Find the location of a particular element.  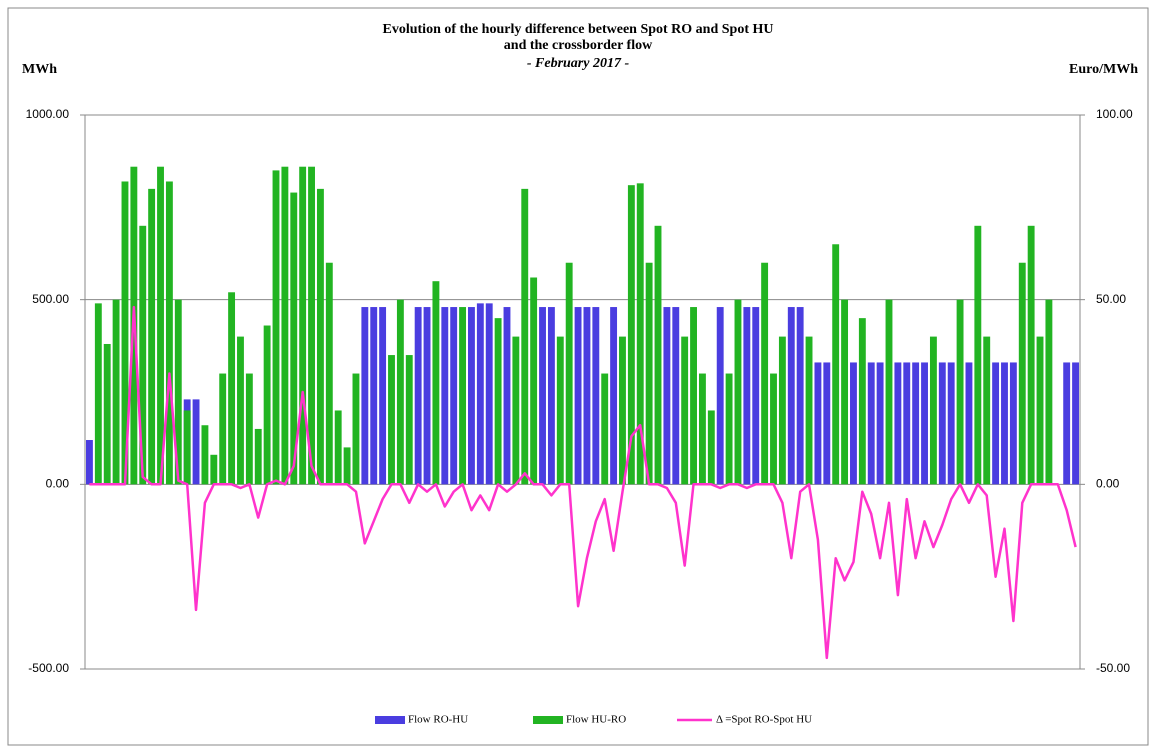

y-tick-label: -500.00 is located at coordinates (48, 668).